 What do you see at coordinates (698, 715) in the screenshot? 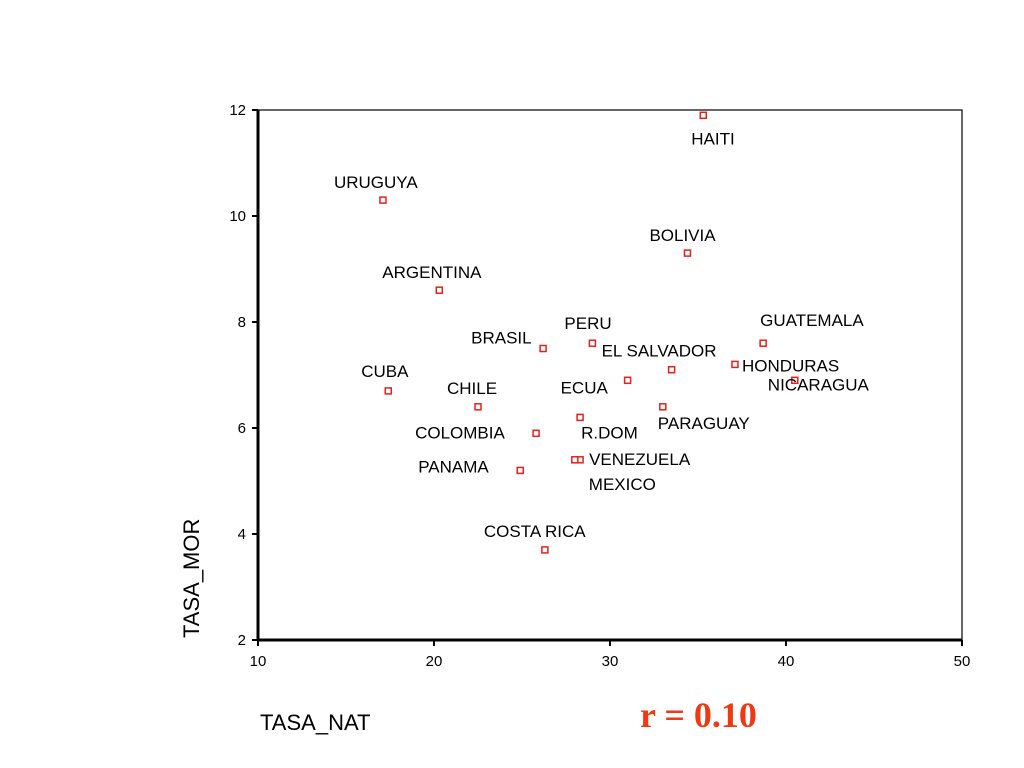
I see `correlation-annotation: r = 0.10` at bounding box center [698, 715].